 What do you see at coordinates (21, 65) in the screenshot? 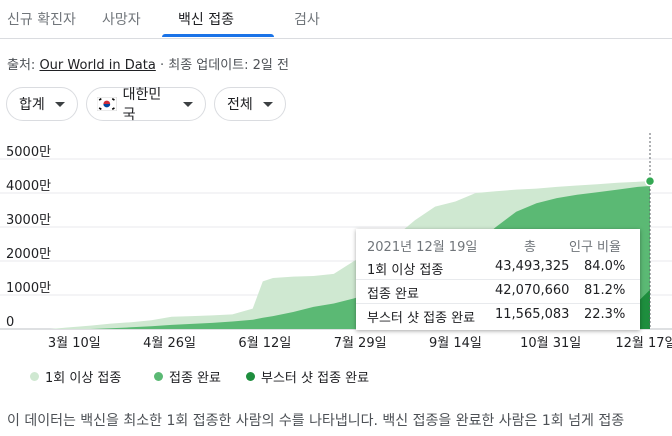
I see `source-prefix: 출처:` at bounding box center [21, 65].